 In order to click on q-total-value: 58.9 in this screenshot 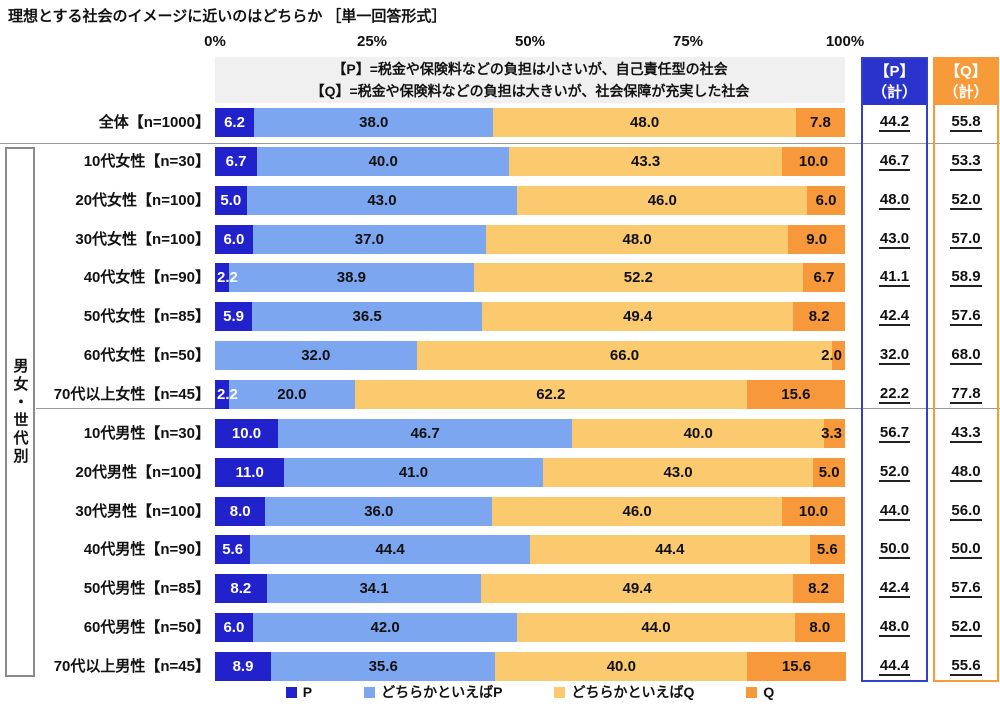, I will do `click(966, 278)`.